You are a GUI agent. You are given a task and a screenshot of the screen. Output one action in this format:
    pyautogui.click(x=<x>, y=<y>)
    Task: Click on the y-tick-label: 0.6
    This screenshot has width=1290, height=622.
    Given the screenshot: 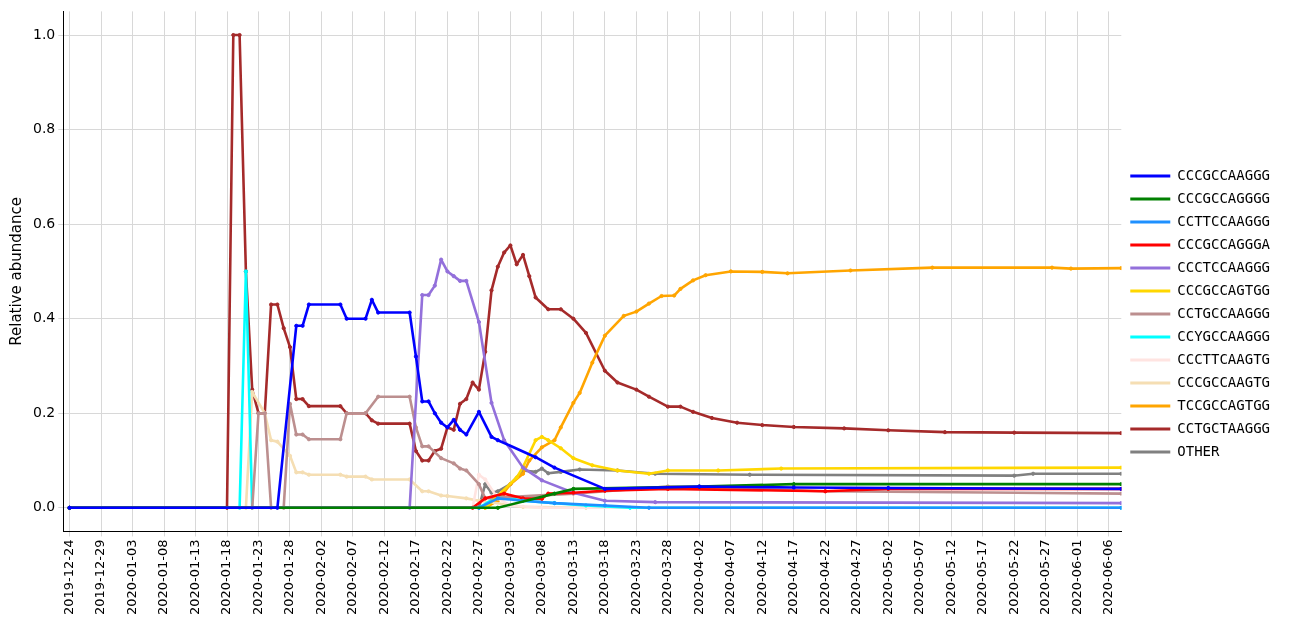 What is the action you would take?
    pyautogui.click(x=44, y=222)
    